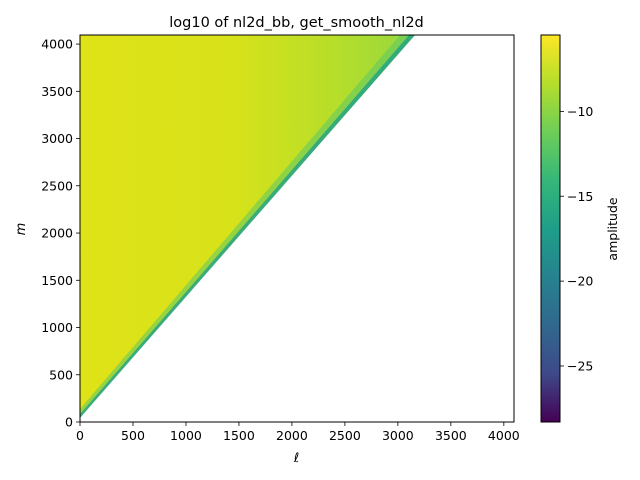 The width and height of the screenshot is (640, 480). Describe the element at coordinates (296, 458) in the screenshot. I see `x-axis-label: ℓ` at that location.